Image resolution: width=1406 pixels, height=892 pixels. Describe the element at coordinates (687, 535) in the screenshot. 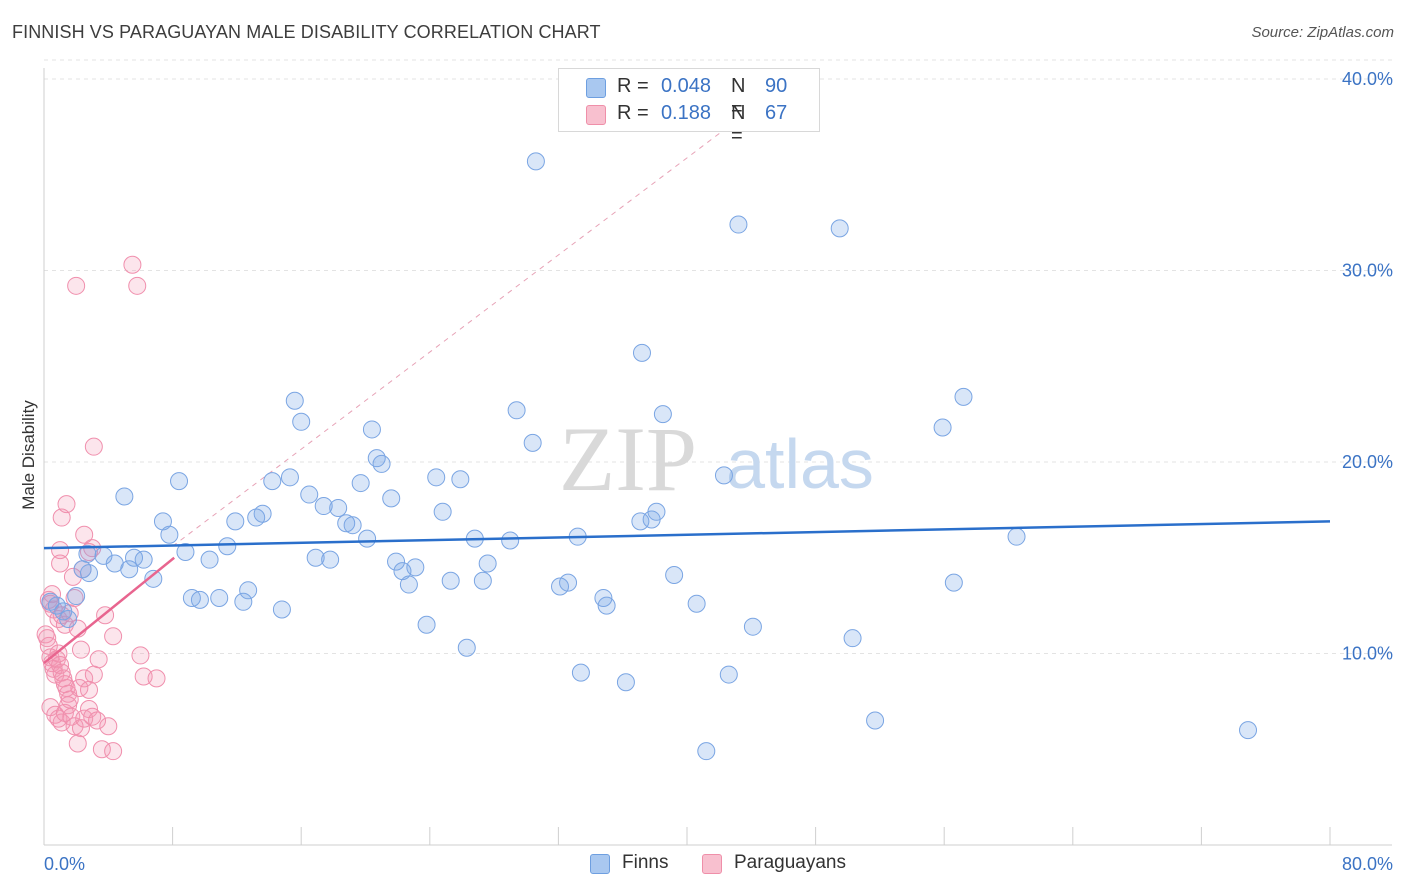

I see `finns-trend-line` at that location.